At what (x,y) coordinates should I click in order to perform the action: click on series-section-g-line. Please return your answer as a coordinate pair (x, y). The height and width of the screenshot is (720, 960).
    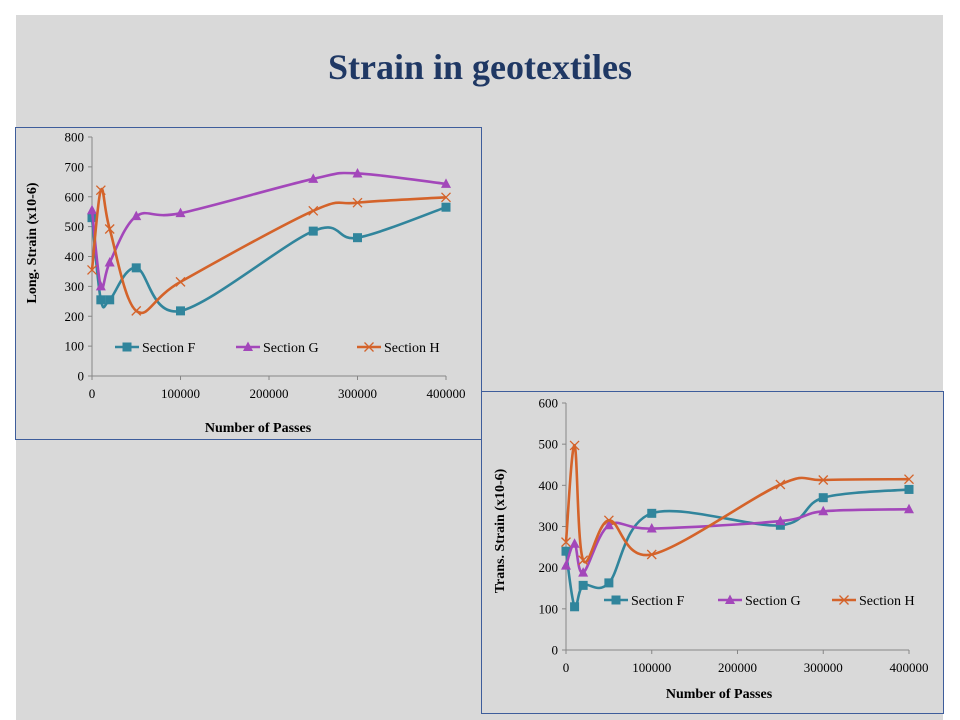
    Looking at the image, I should click on (268, 230).